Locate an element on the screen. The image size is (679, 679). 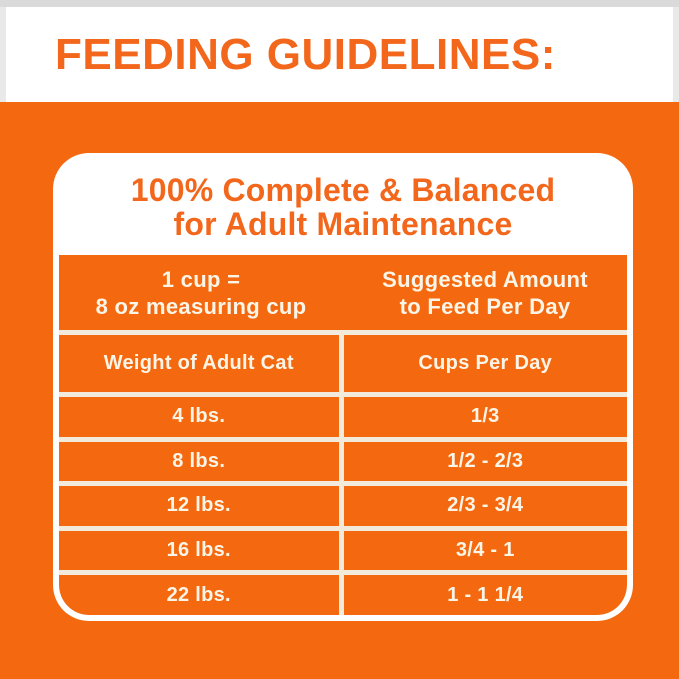
cell-weight: 12 lbs. is located at coordinates (199, 506).